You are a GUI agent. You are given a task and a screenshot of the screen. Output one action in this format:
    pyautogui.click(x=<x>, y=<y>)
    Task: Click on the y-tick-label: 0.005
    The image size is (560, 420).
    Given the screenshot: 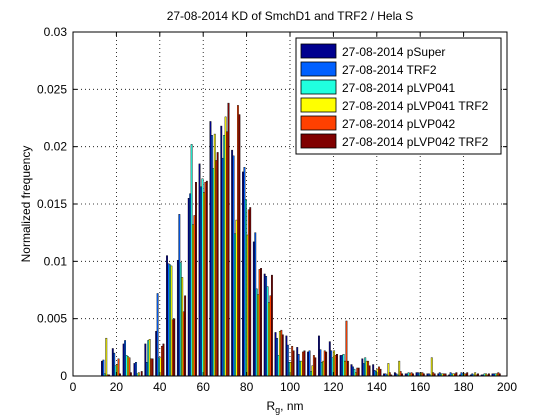 What is the action you would take?
    pyautogui.click(x=52, y=319)
    